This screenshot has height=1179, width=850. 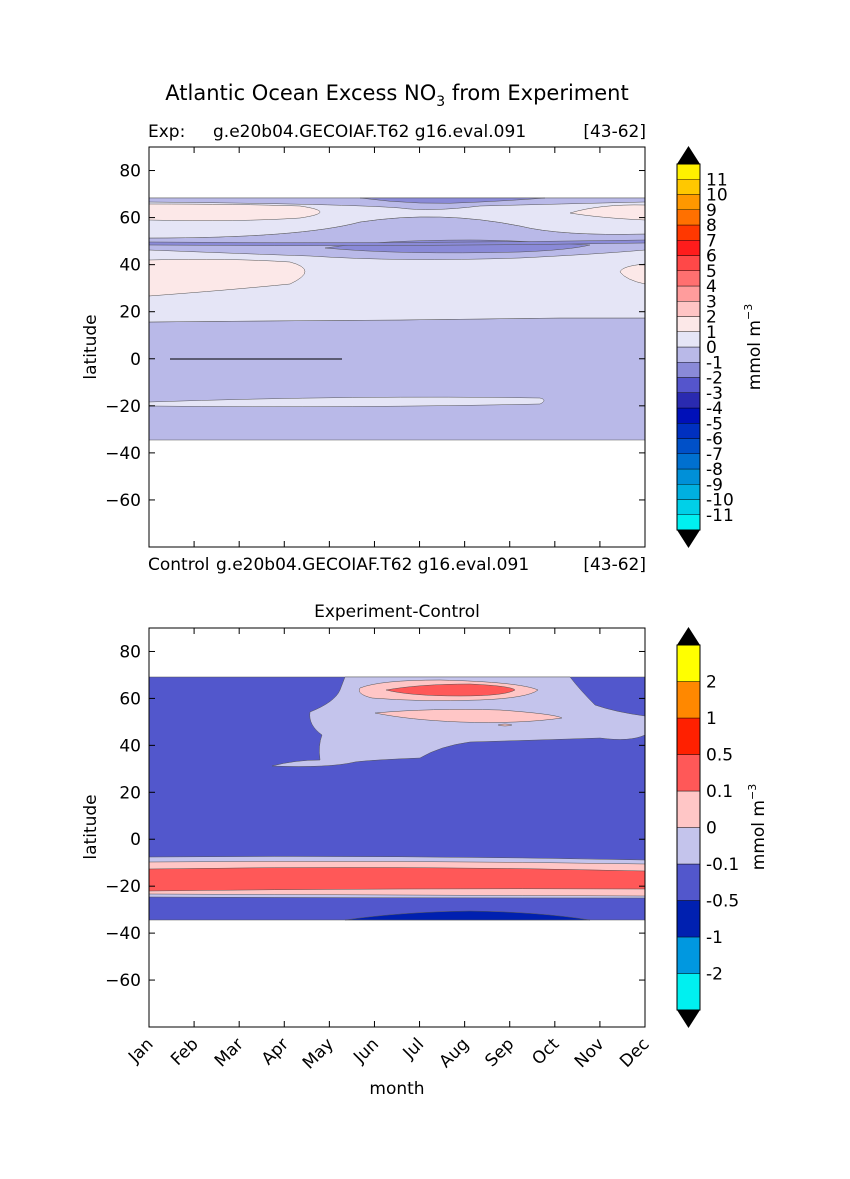 What do you see at coordinates (714, 379) in the screenshot?
I see `colorbar-tick-label: -2` at bounding box center [714, 379].